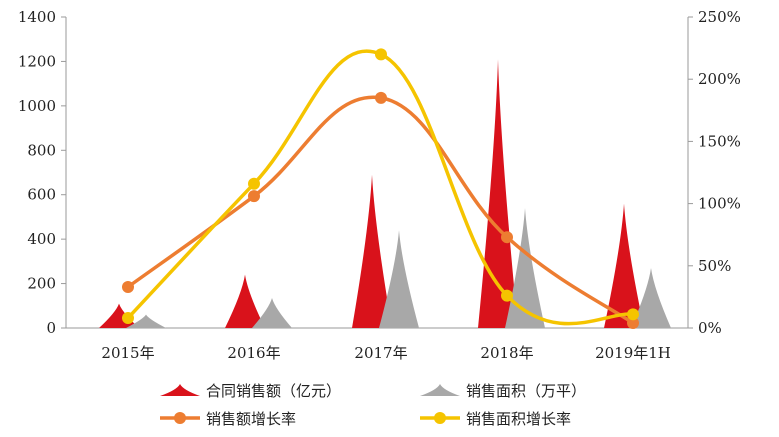 The image size is (779, 437). I want to click on legend-label: 合同销售额（亿元）, so click(273, 391).